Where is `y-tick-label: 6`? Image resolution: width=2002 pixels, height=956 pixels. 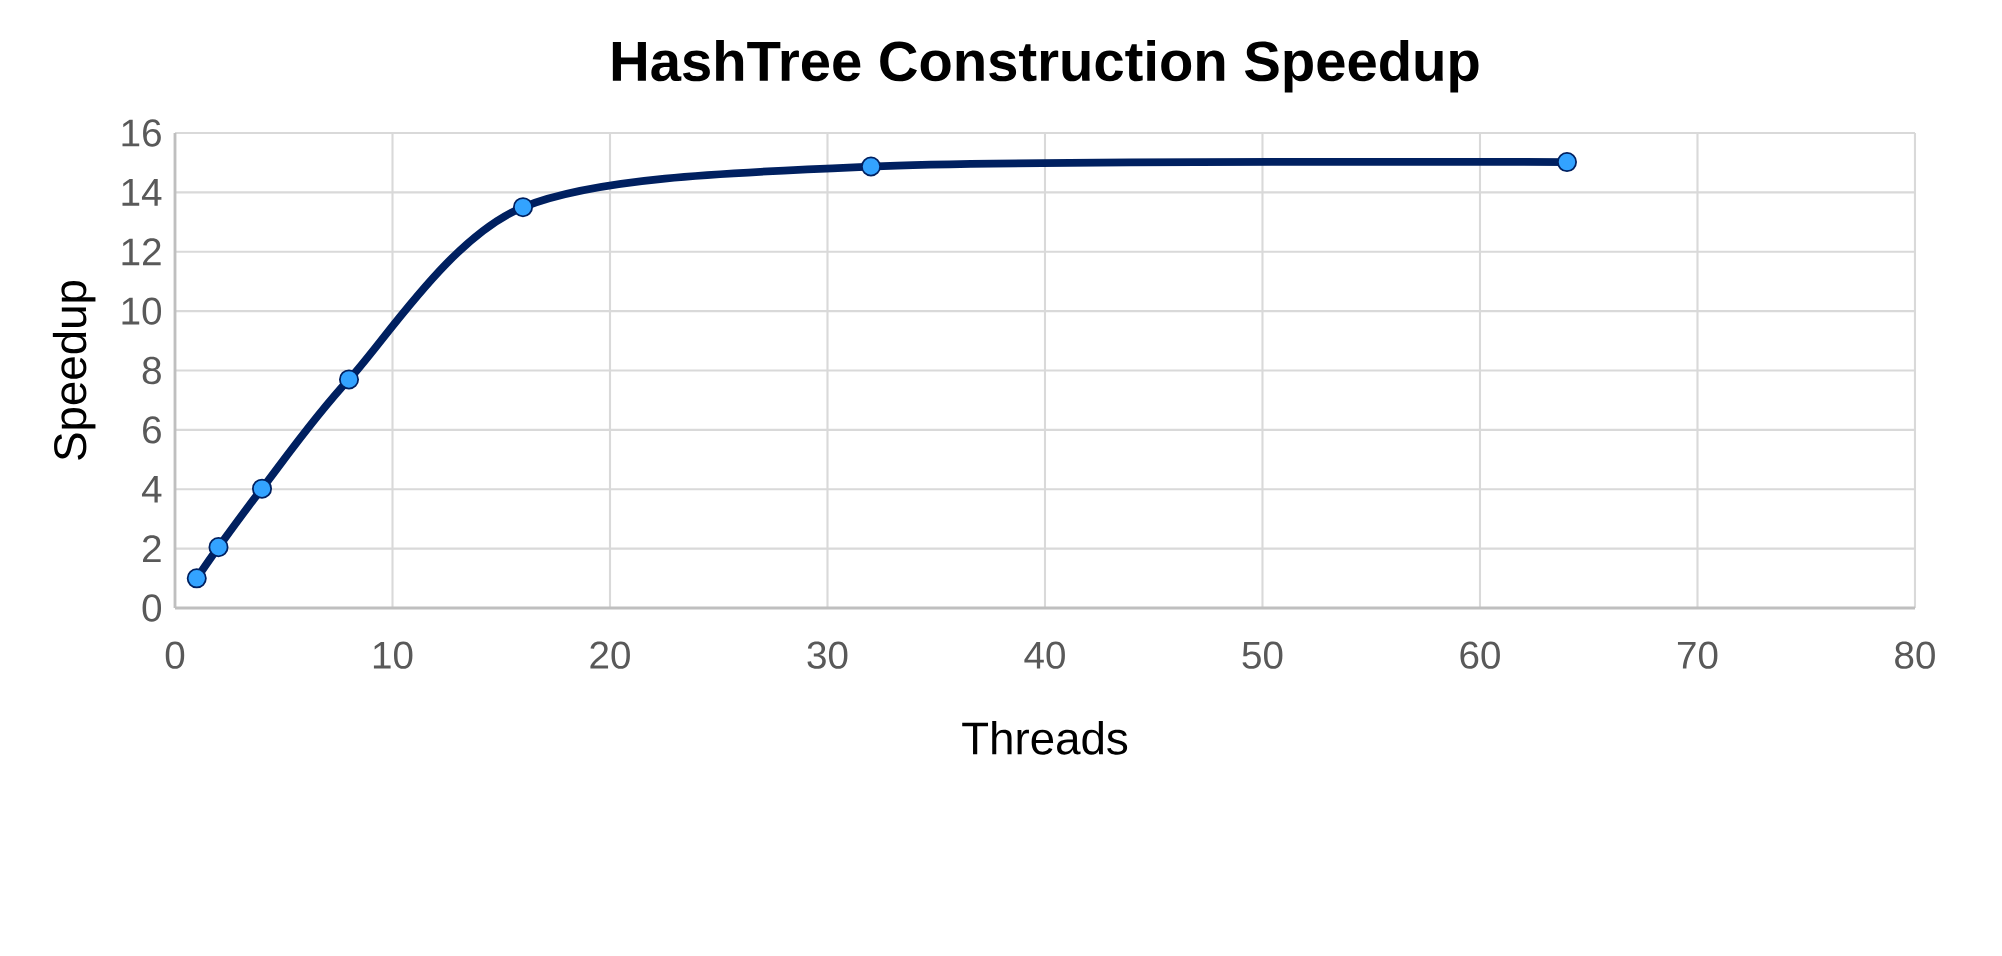
y-tick-label: 6 is located at coordinates (152, 430).